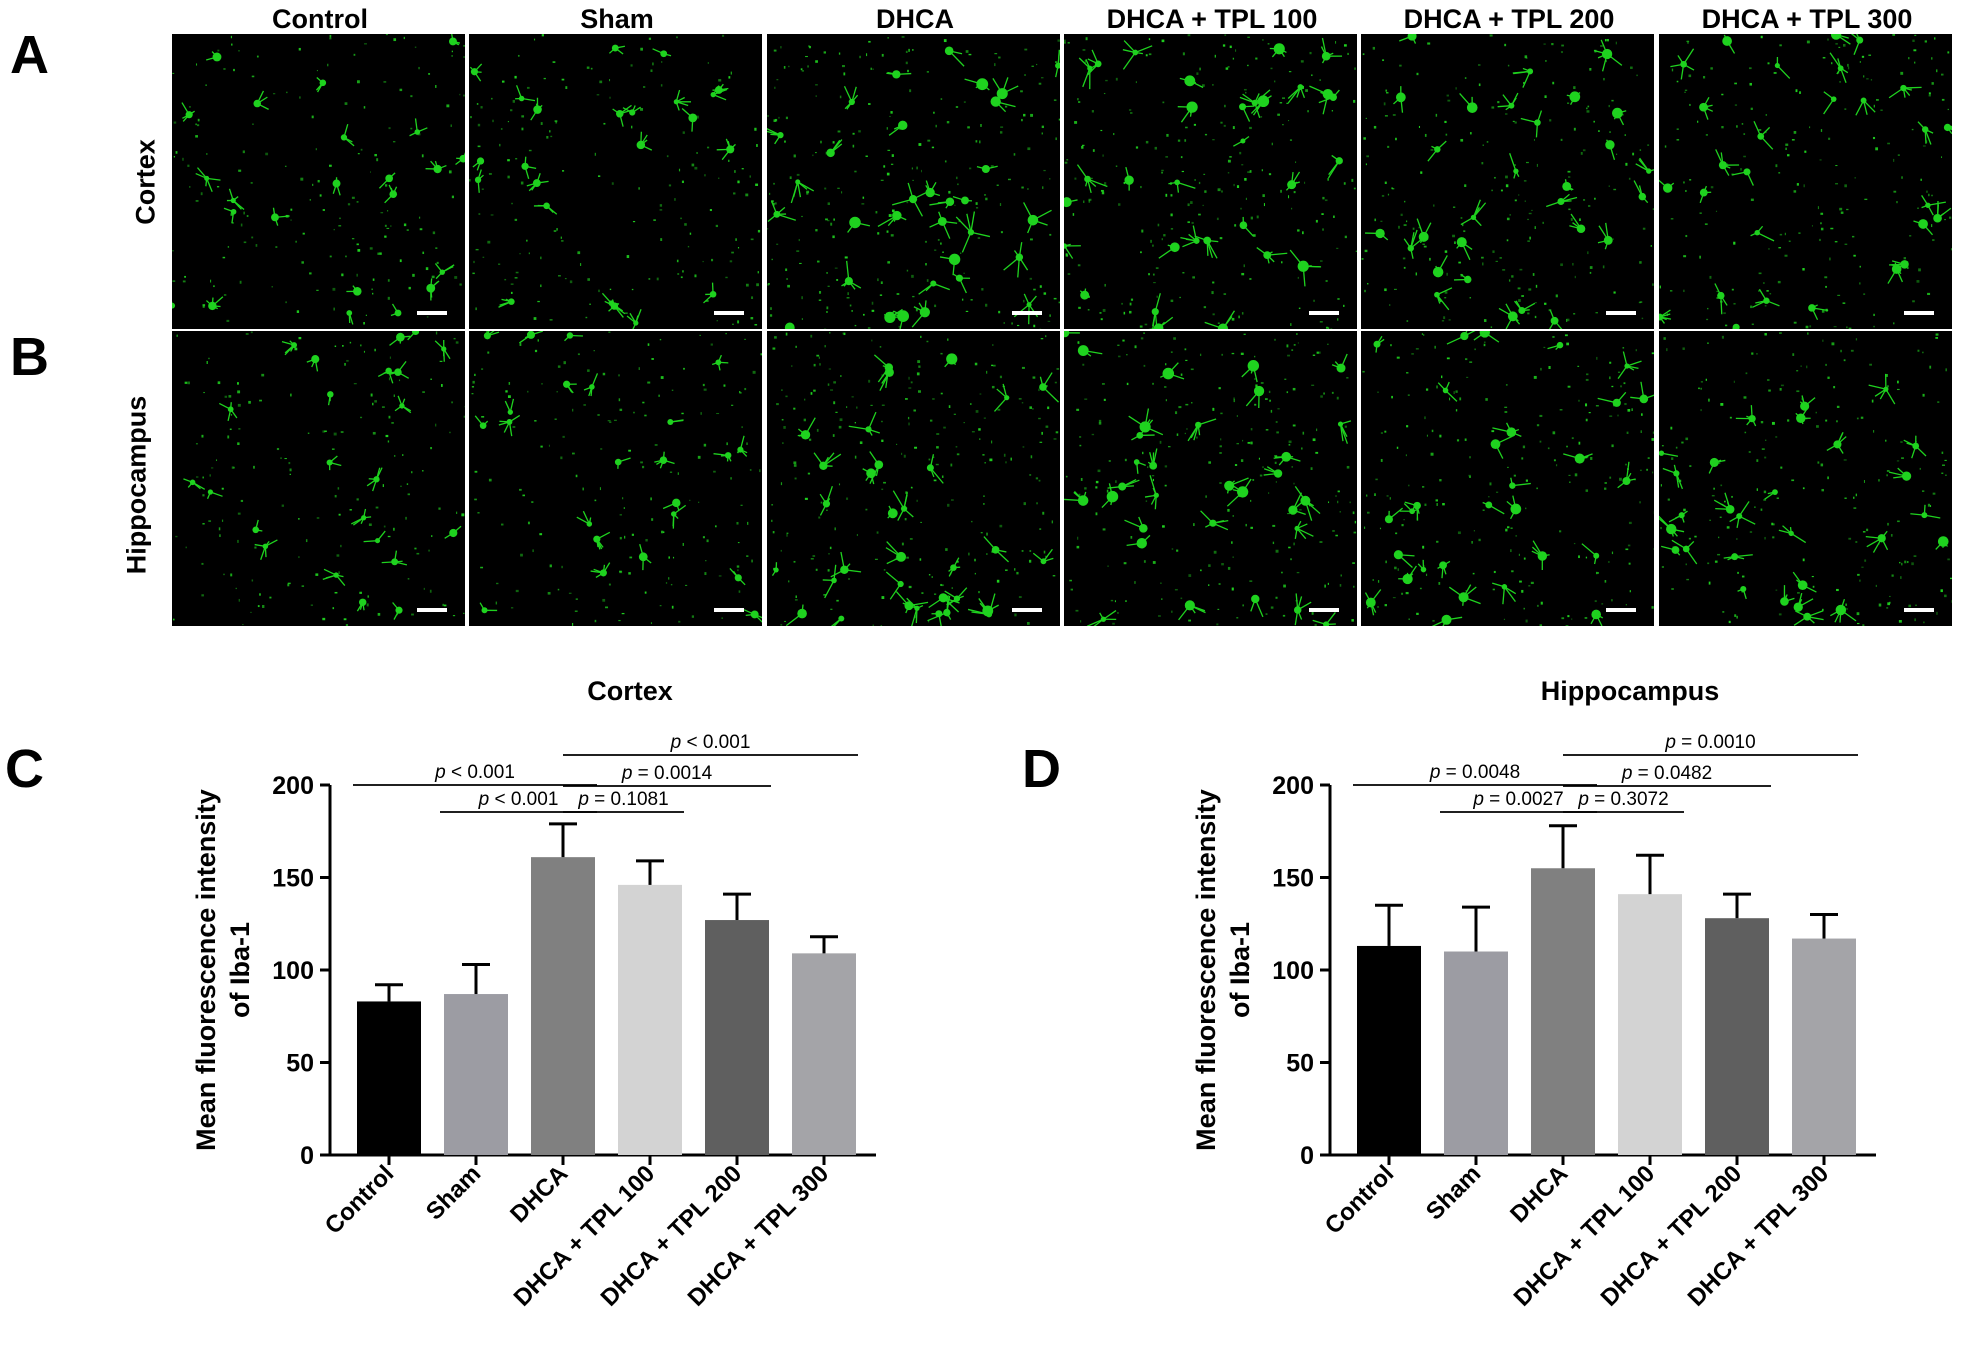  I want to click on p-value-label: p = 0.0482, so click(1666, 773).